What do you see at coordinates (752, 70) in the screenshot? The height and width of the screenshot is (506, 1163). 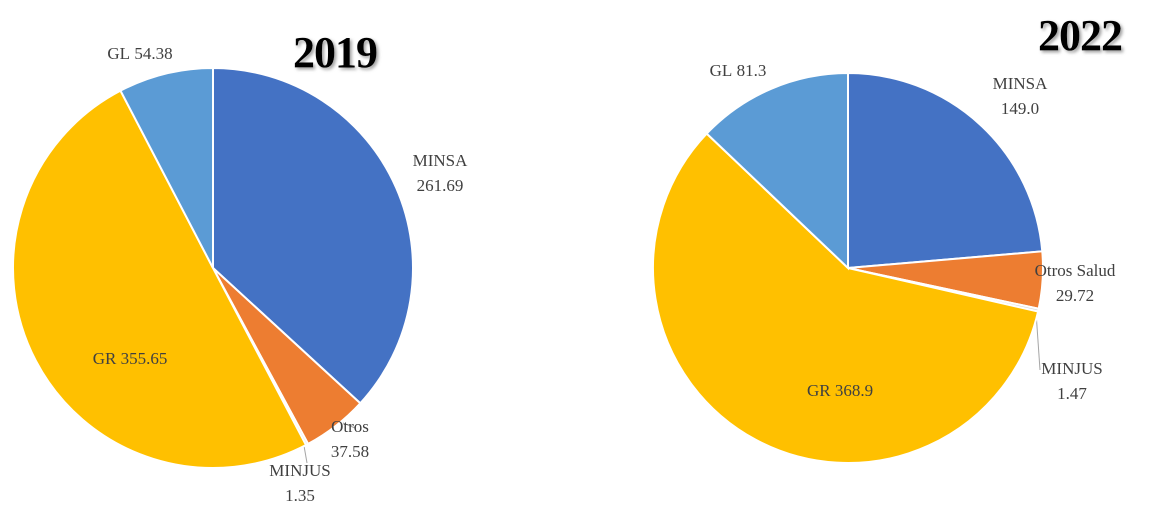 I see `value-label: 81.3` at bounding box center [752, 70].